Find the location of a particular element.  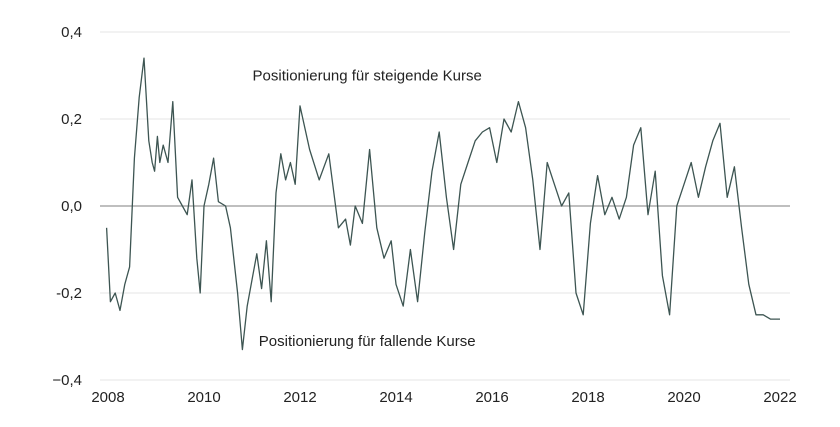

x-tick-label: 2022 is located at coordinates (779, 397).